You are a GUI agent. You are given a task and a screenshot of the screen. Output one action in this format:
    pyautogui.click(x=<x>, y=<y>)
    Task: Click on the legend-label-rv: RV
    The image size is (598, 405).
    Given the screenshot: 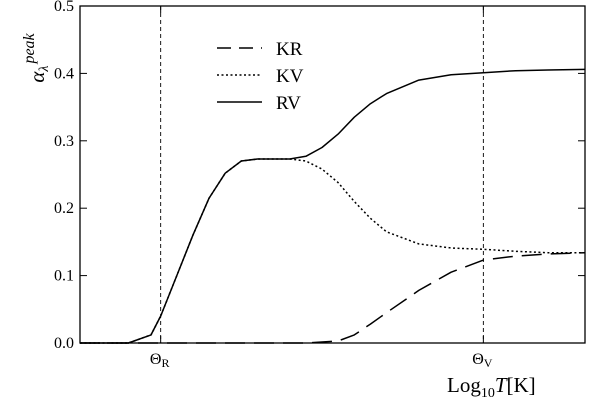 What is the action you would take?
    pyautogui.click(x=288, y=103)
    